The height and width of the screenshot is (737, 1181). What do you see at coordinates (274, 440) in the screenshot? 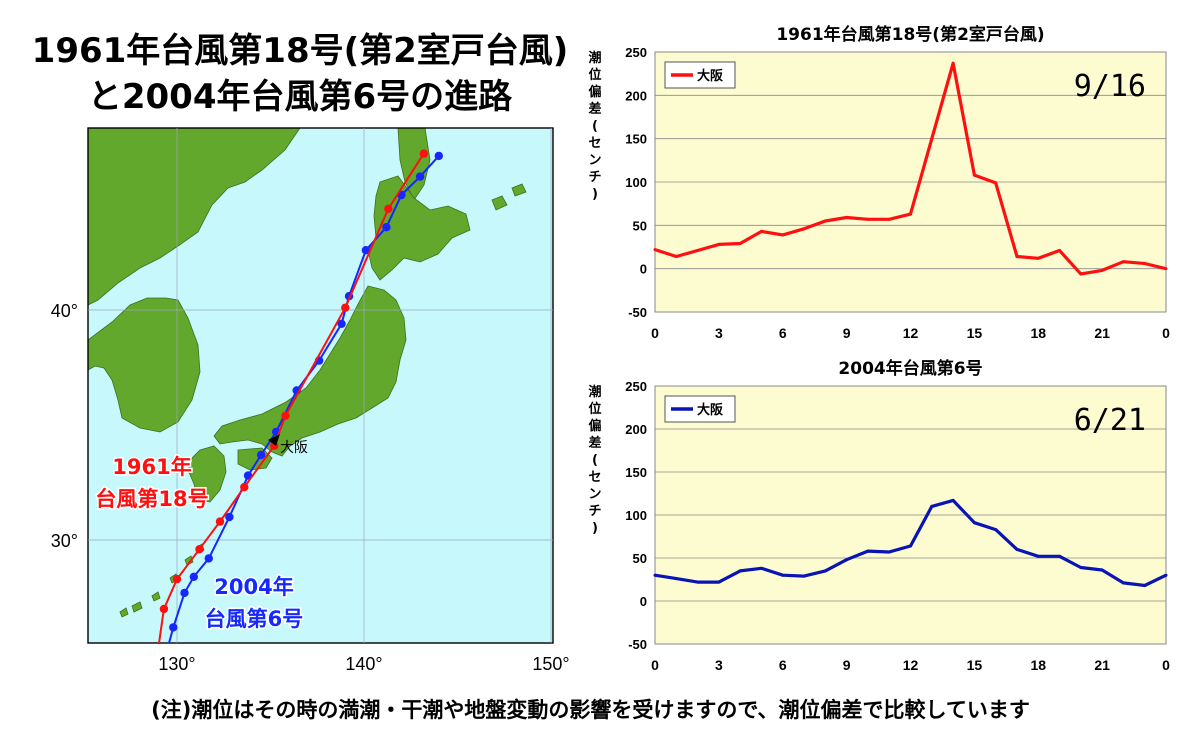
I see `osaka-marker` at bounding box center [274, 440].